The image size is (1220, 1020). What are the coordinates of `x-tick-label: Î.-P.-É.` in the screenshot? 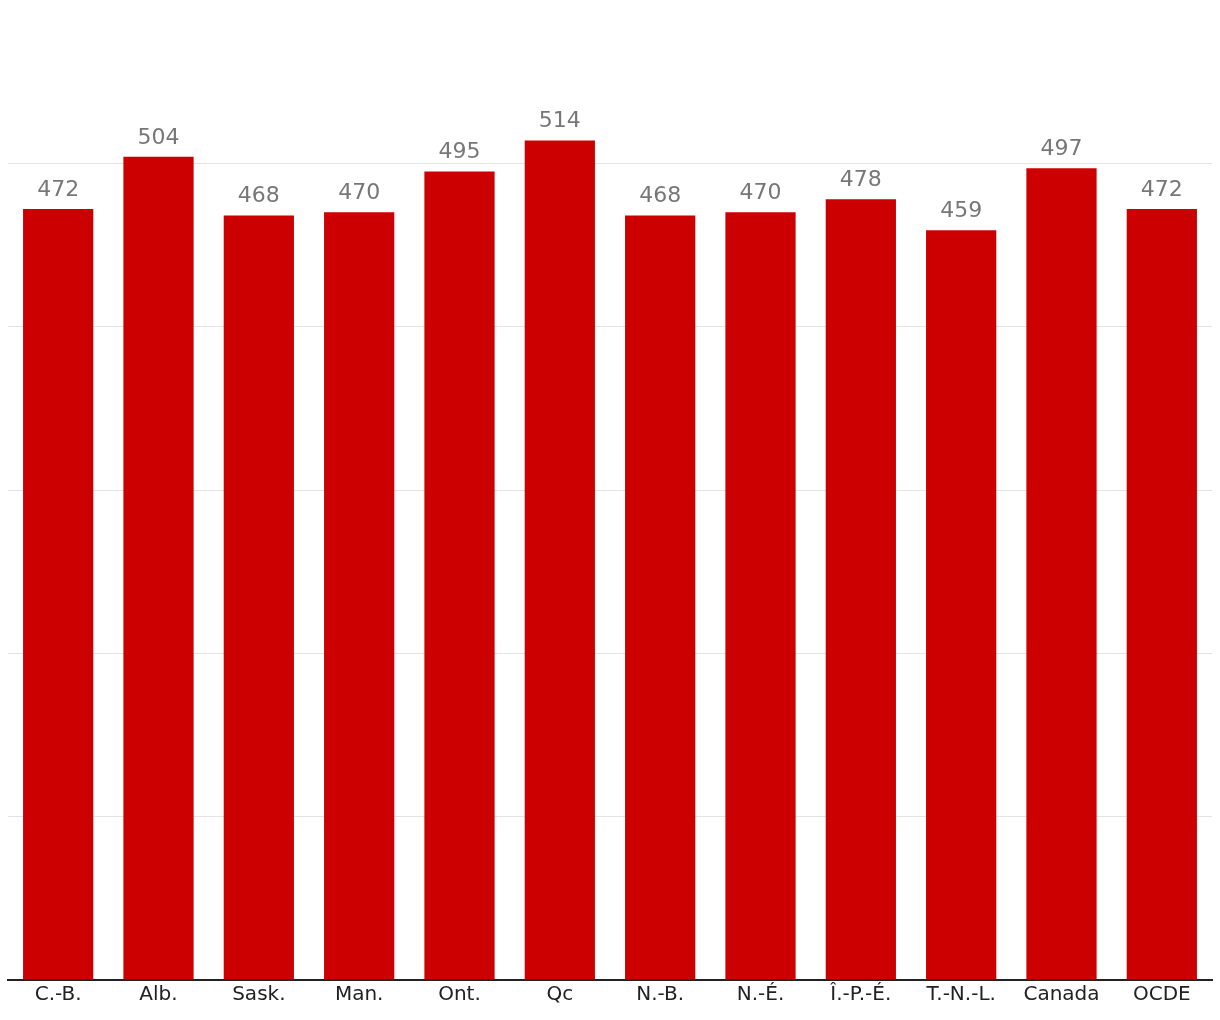 It's located at (860, 993).